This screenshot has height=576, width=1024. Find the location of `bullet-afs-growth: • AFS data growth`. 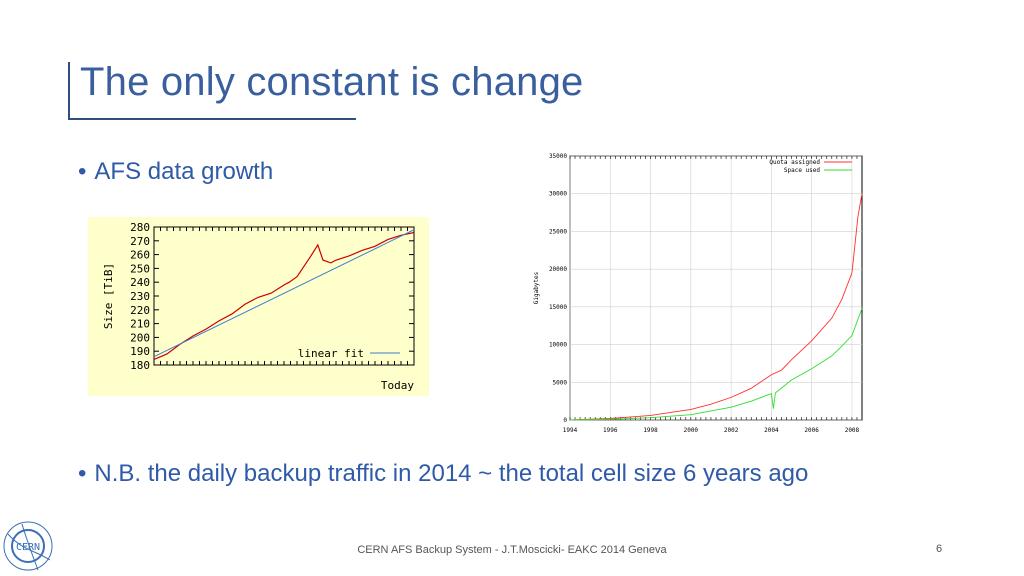

bullet-afs-growth: • AFS data growth is located at coordinates (175, 172).